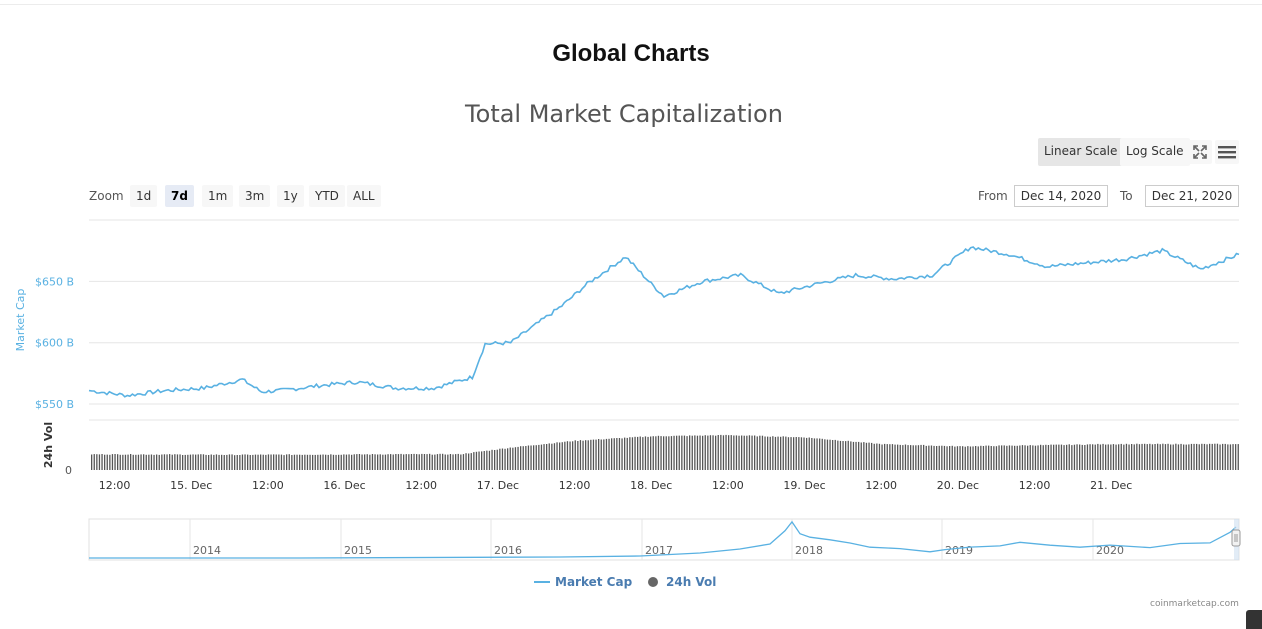 Image resolution: width=1262 pixels, height=629 pixels. What do you see at coordinates (191, 485) in the screenshot?
I see `x-tick-label: 15. Dec` at bounding box center [191, 485].